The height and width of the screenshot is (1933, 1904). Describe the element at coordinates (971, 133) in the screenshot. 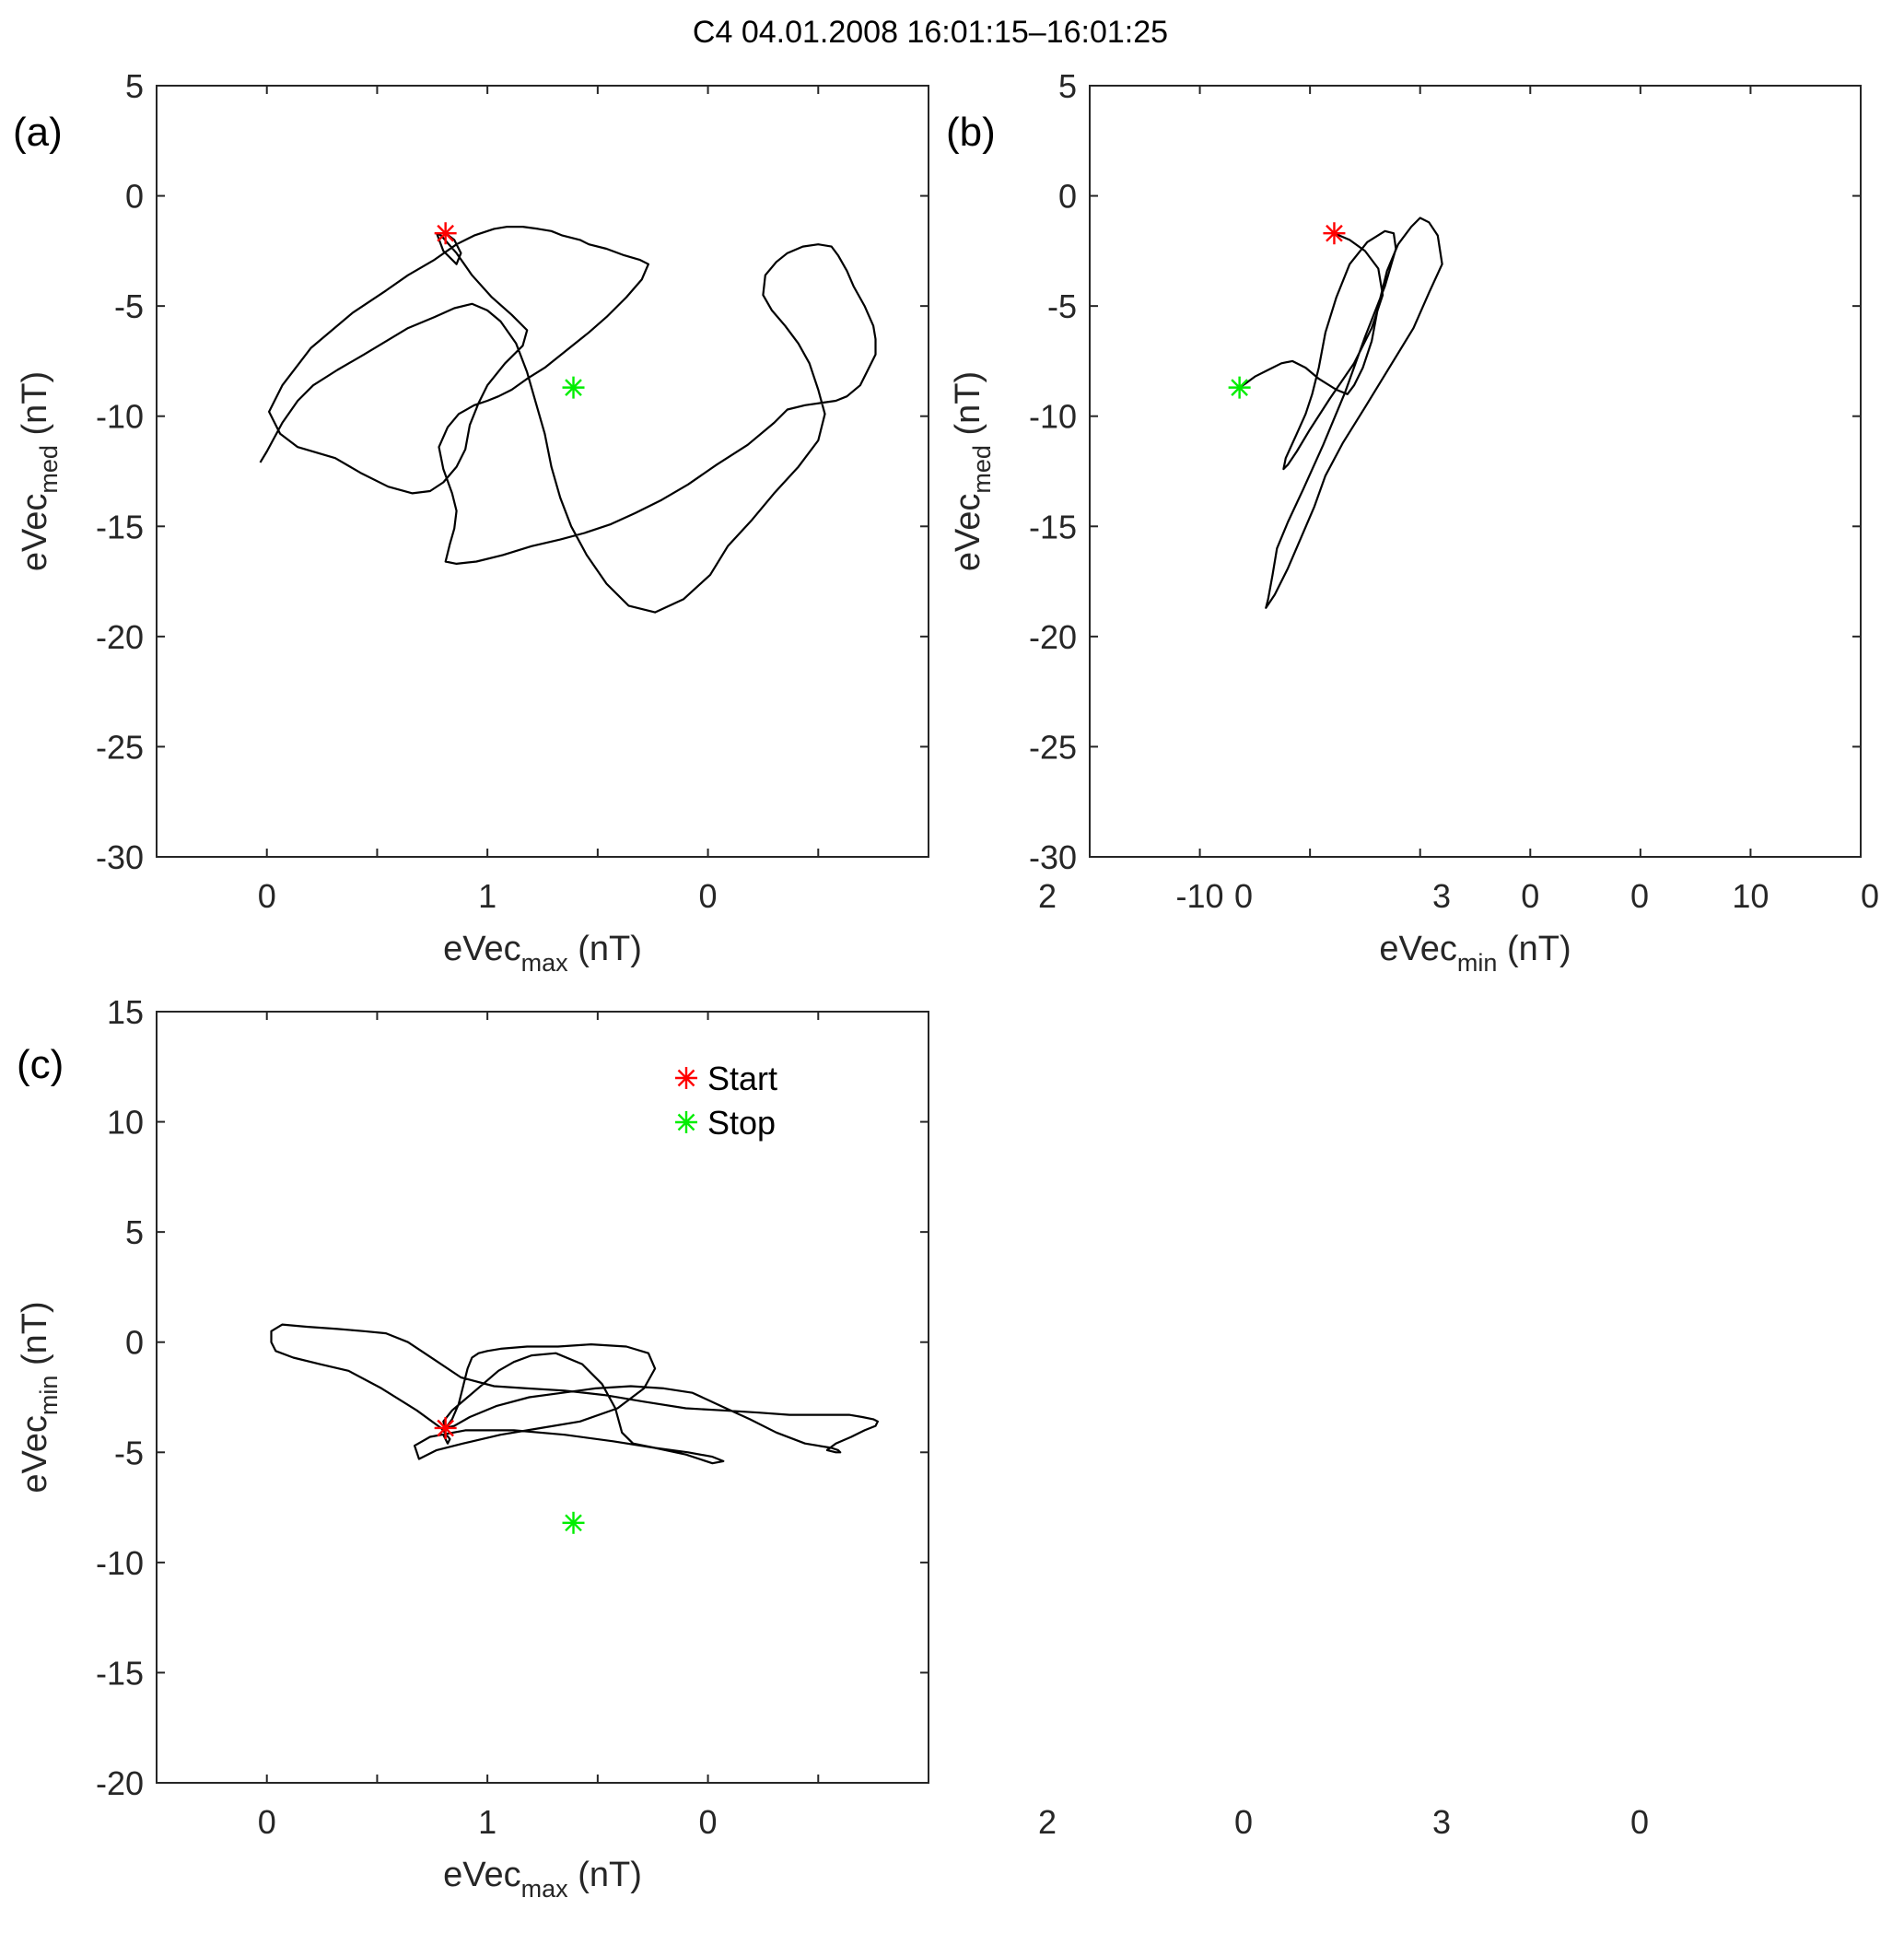

I see `panel-label: (b)` at that location.